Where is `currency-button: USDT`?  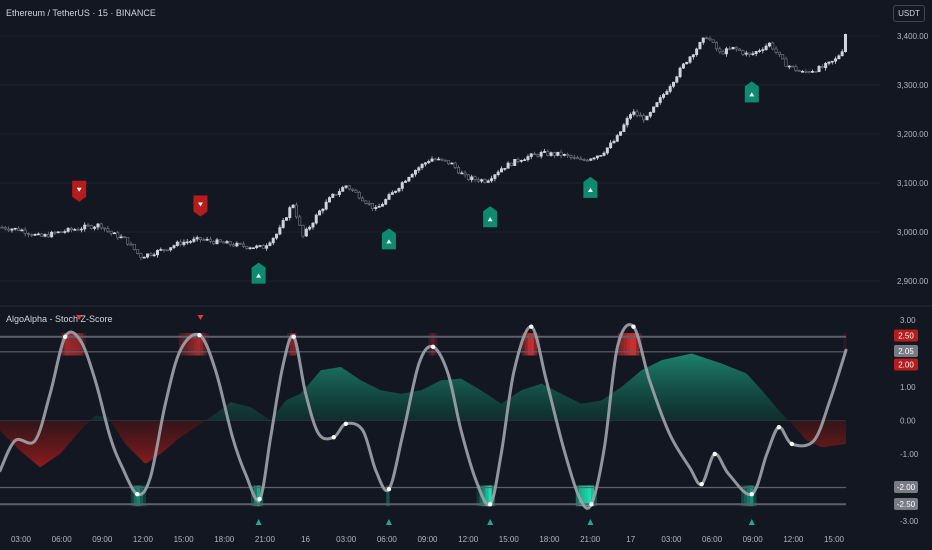 currency-button: USDT is located at coordinates (909, 13).